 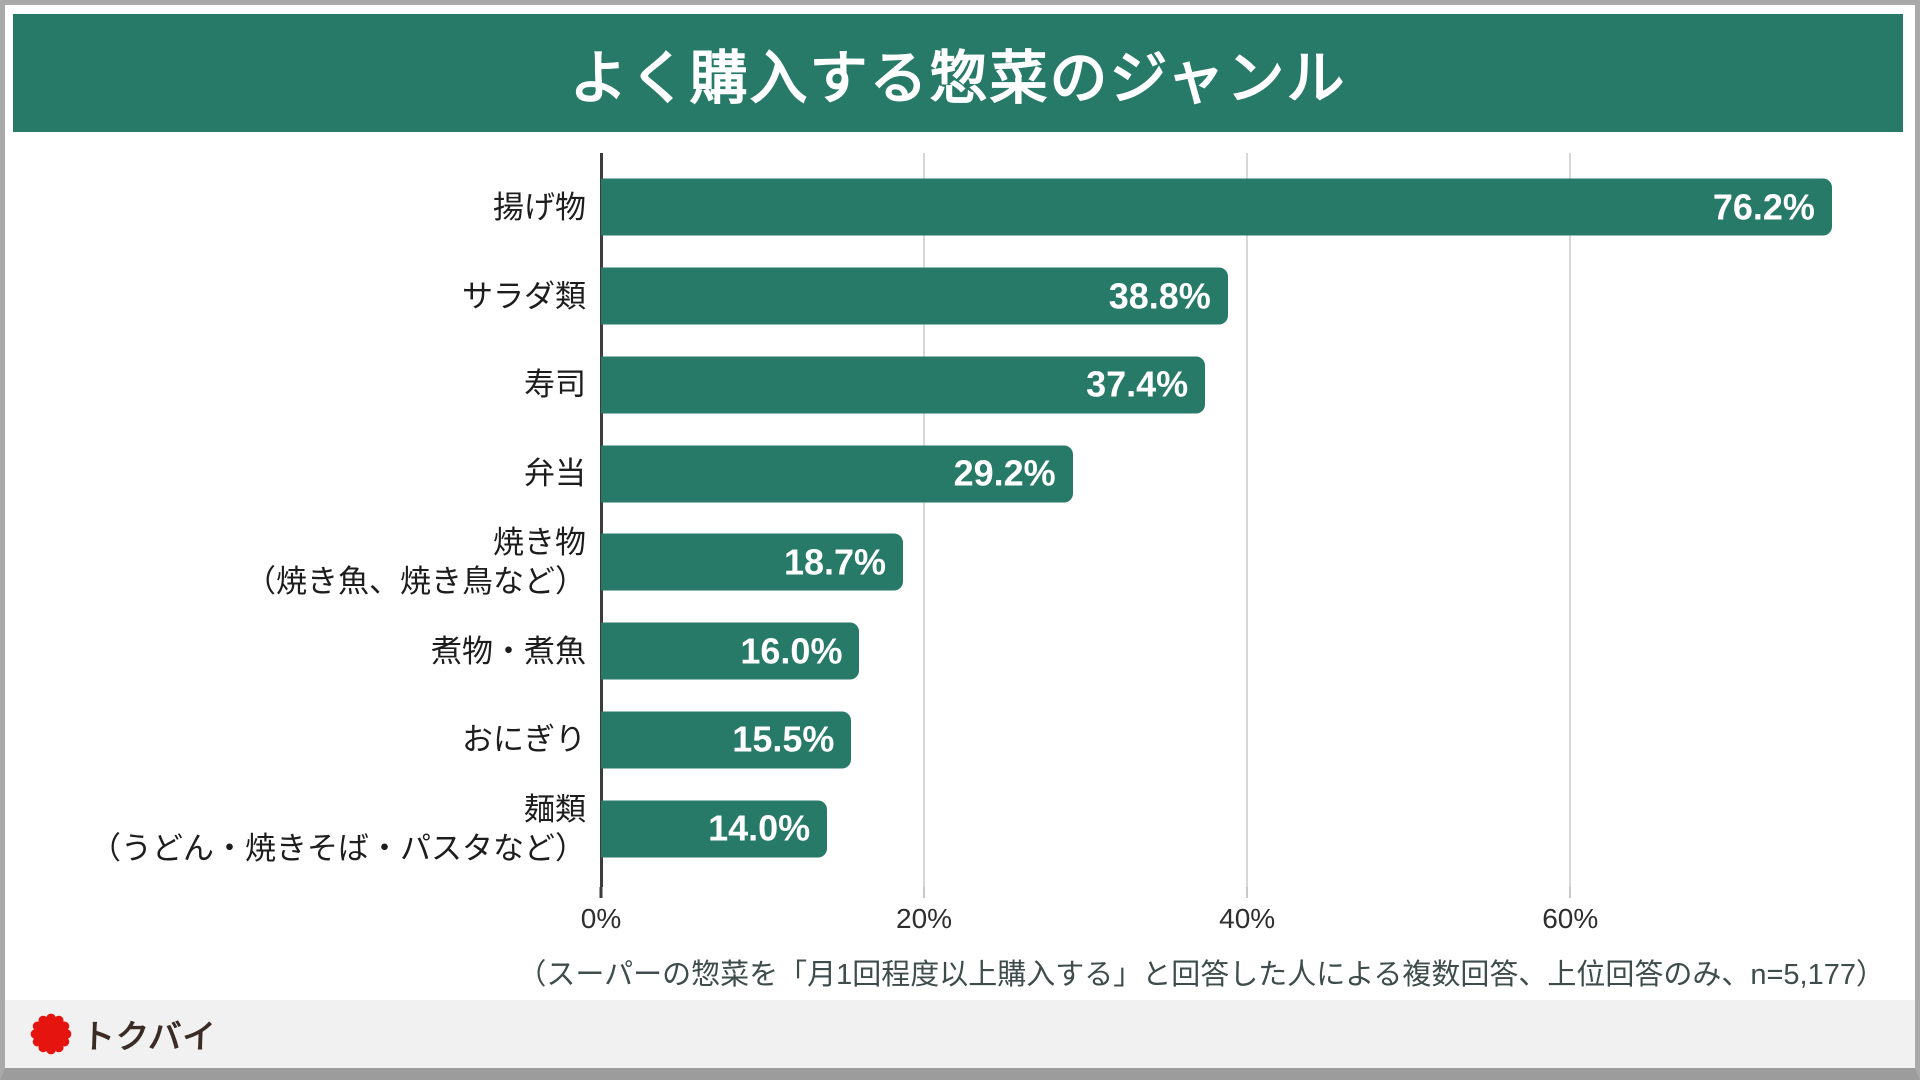 I want to click on bar: 37.4%, so click(x=903, y=385).